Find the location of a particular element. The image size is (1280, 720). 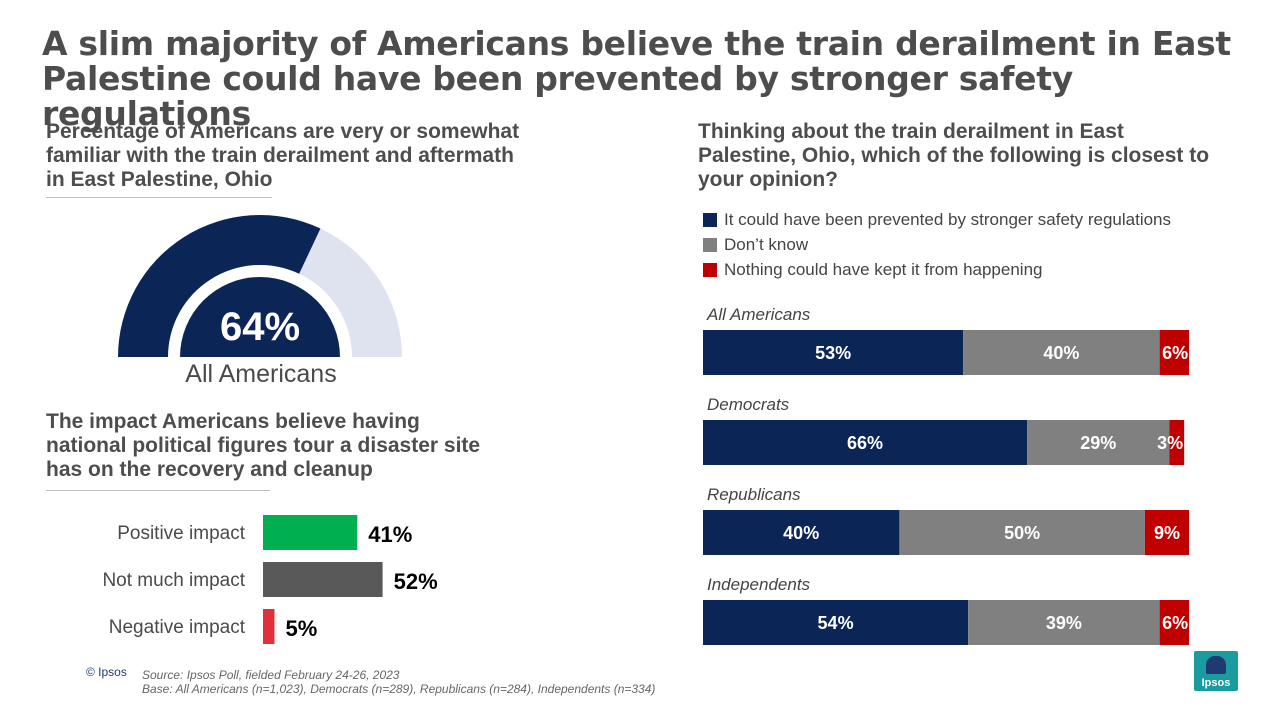

ipsos-logo: Ipsos is located at coordinates (1216, 671).